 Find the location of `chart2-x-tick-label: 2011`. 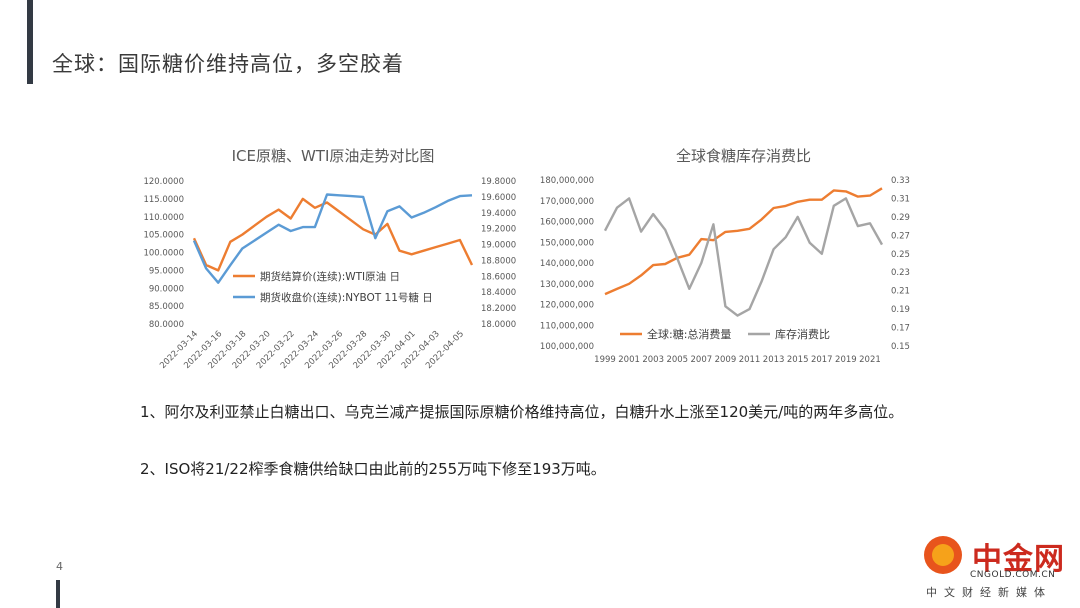

chart2-x-tick-label: 2011 is located at coordinates (750, 360).